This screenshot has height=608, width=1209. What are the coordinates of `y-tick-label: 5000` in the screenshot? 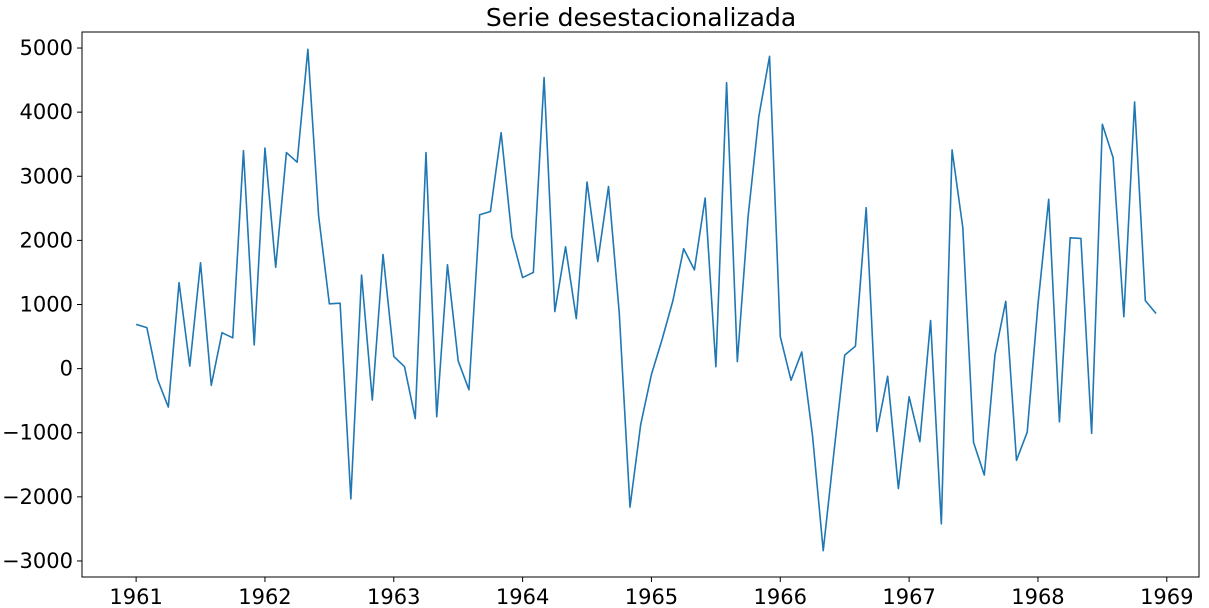 It's located at (46, 48).